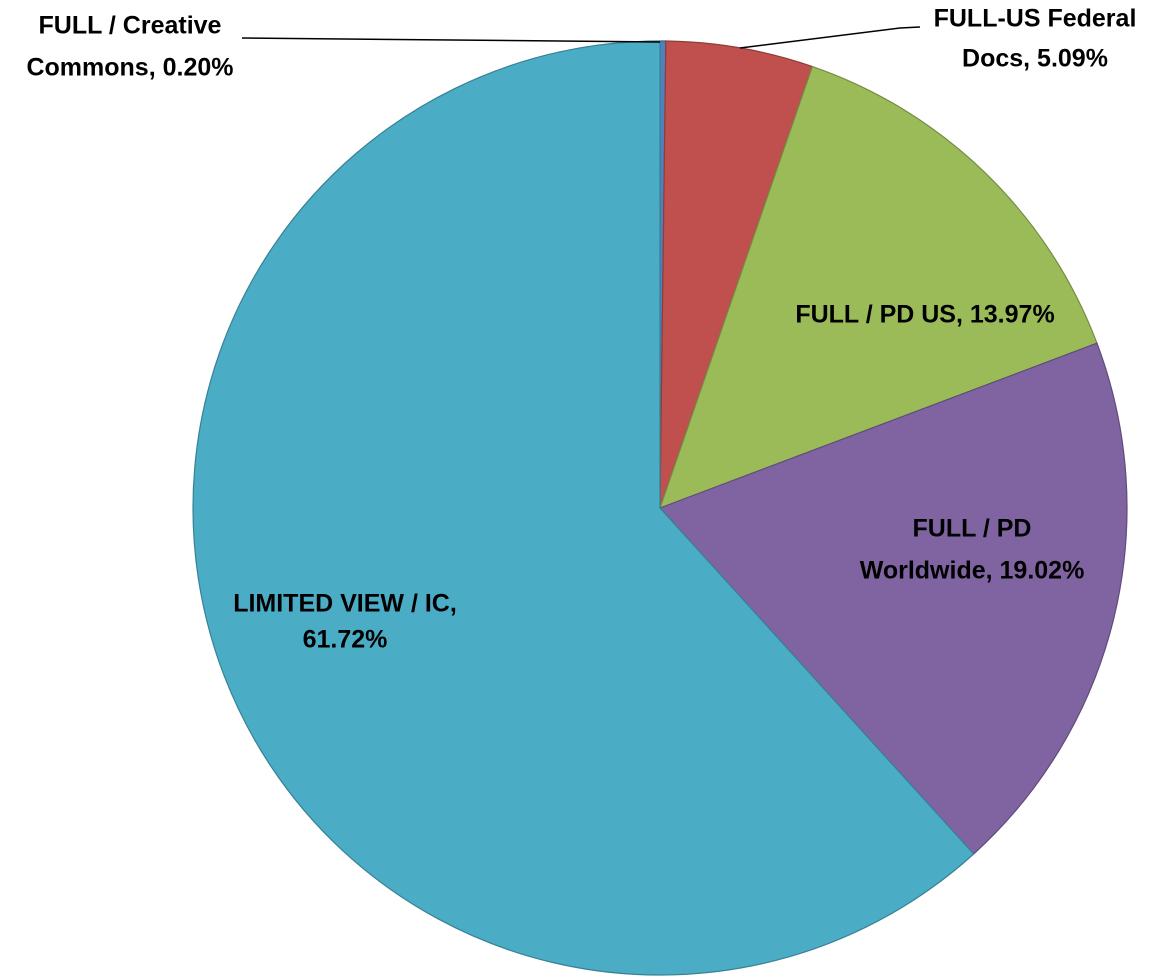 The width and height of the screenshot is (1154, 977). What do you see at coordinates (972, 571) in the screenshot?
I see `data-label: Worldwide, 19.02%` at bounding box center [972, 571].